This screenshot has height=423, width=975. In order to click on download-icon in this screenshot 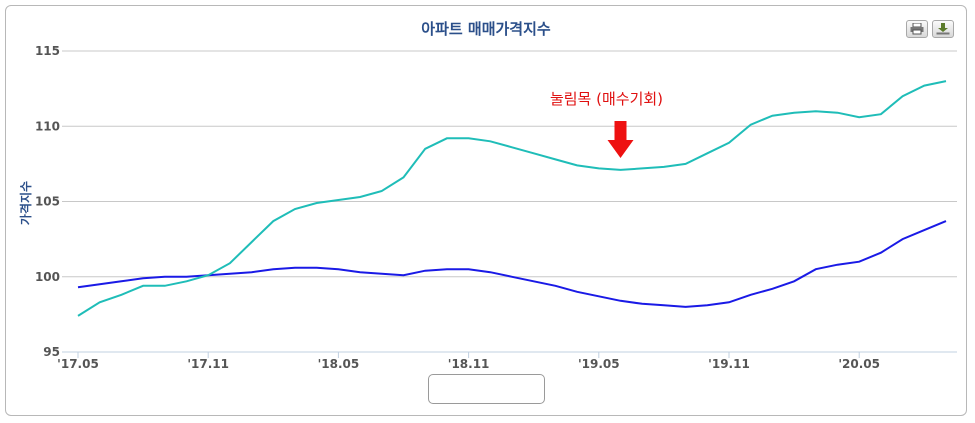, I will do `click(943, 29)`.